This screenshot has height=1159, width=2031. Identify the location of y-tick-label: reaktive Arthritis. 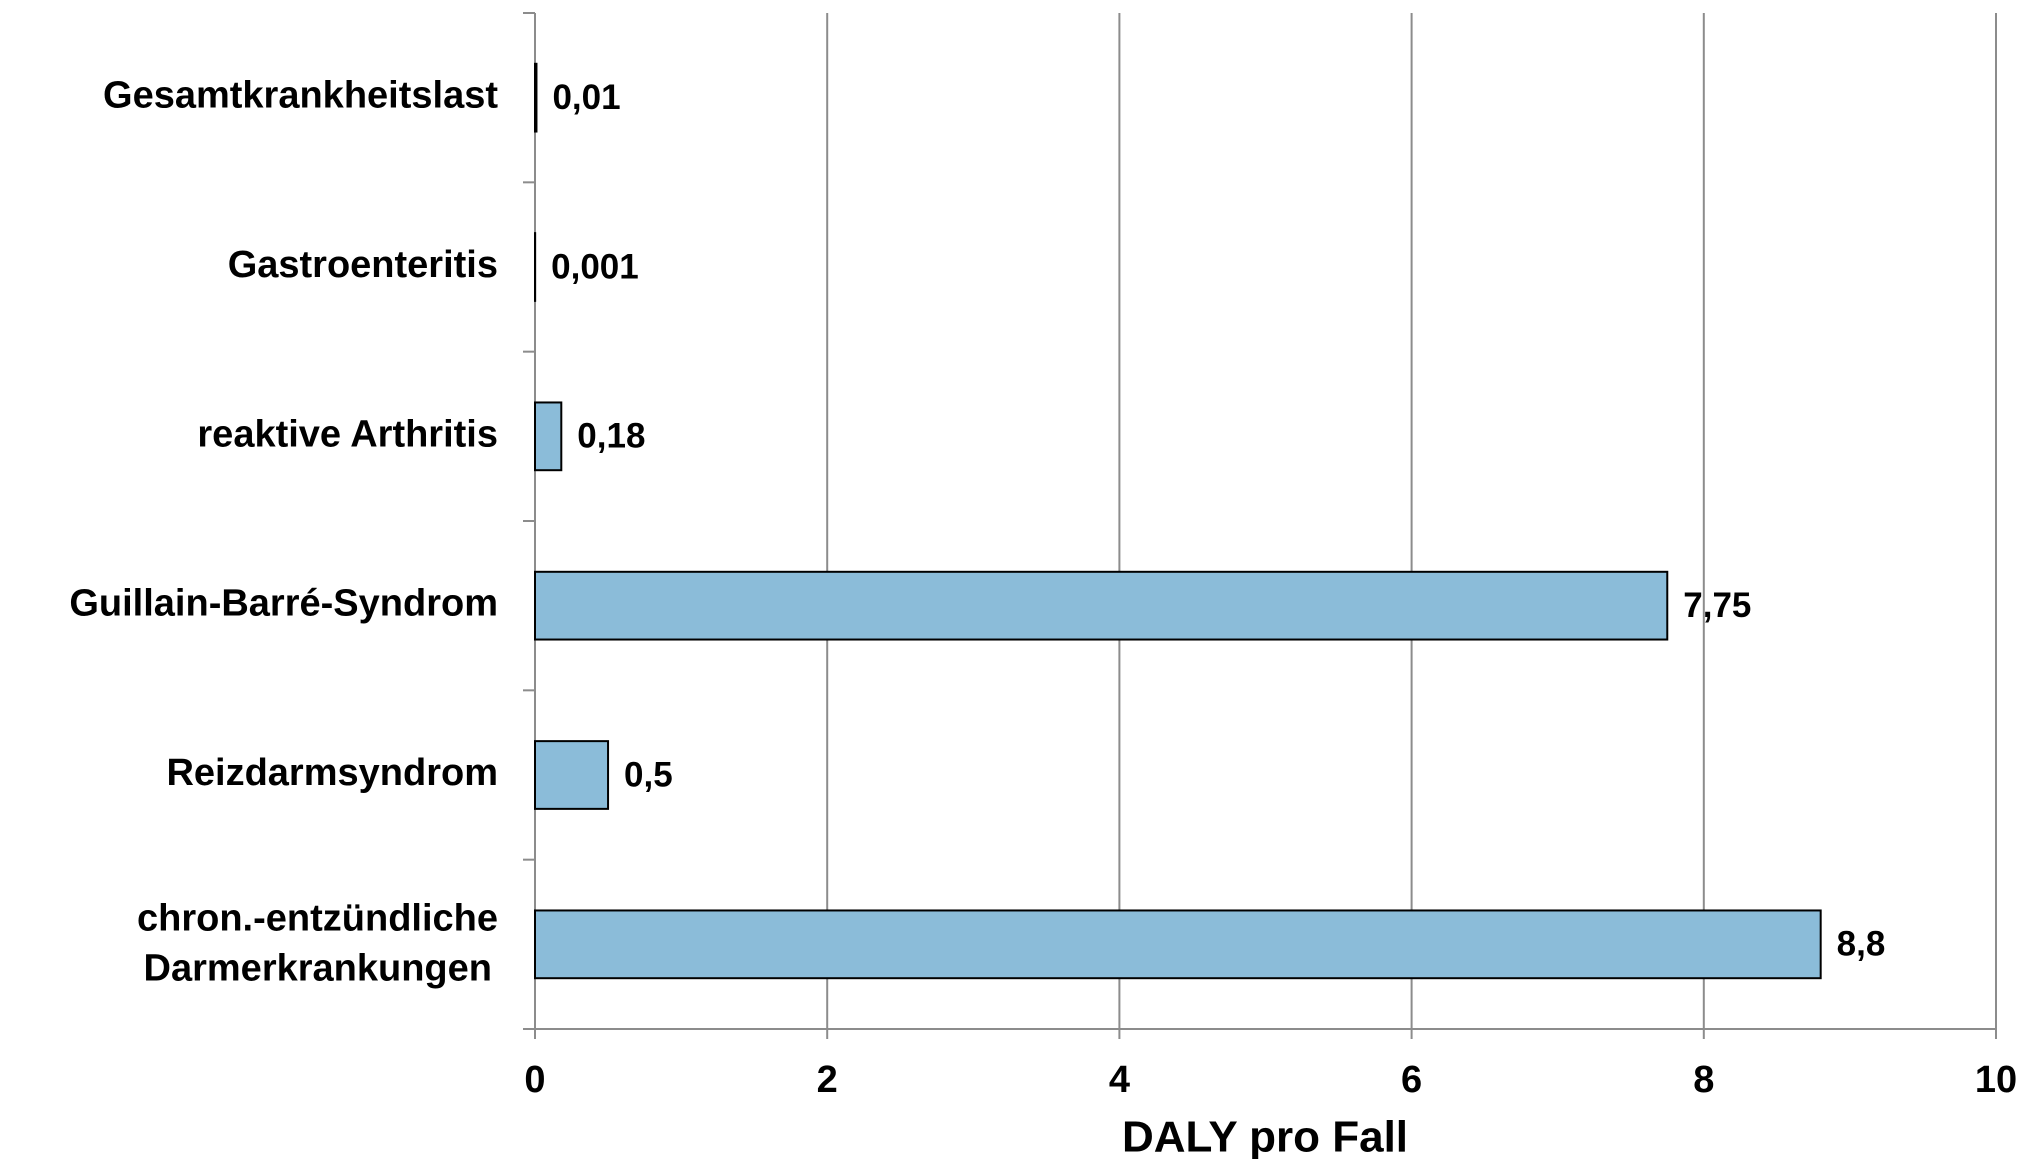
(347, 434).